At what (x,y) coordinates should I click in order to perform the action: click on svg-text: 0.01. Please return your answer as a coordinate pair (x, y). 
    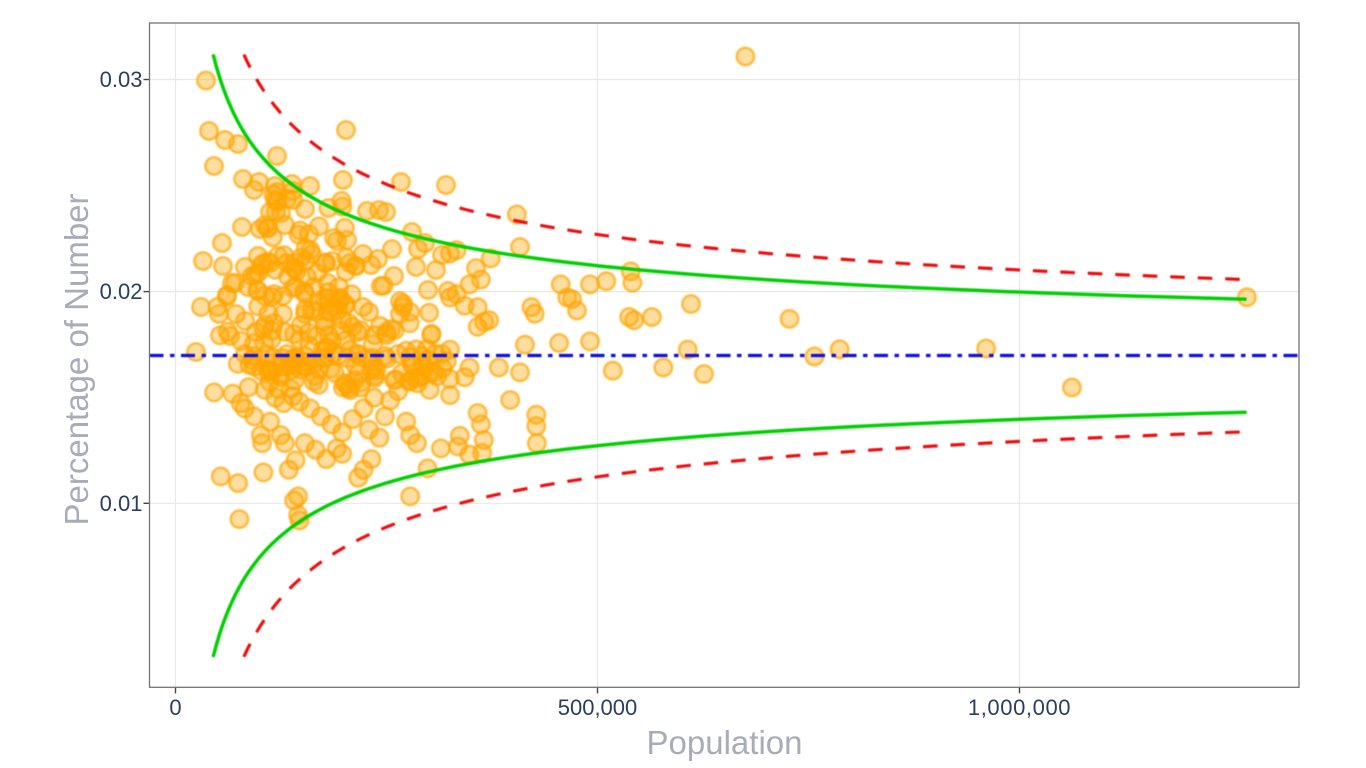
    Looking at the image, I should click on (121, 503).